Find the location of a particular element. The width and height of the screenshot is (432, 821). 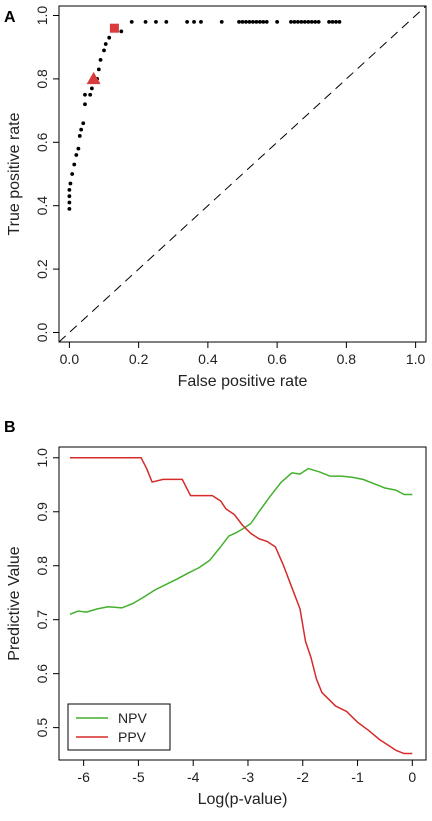

y-tick-label: 0.2 is located at coordinates (42, 269).